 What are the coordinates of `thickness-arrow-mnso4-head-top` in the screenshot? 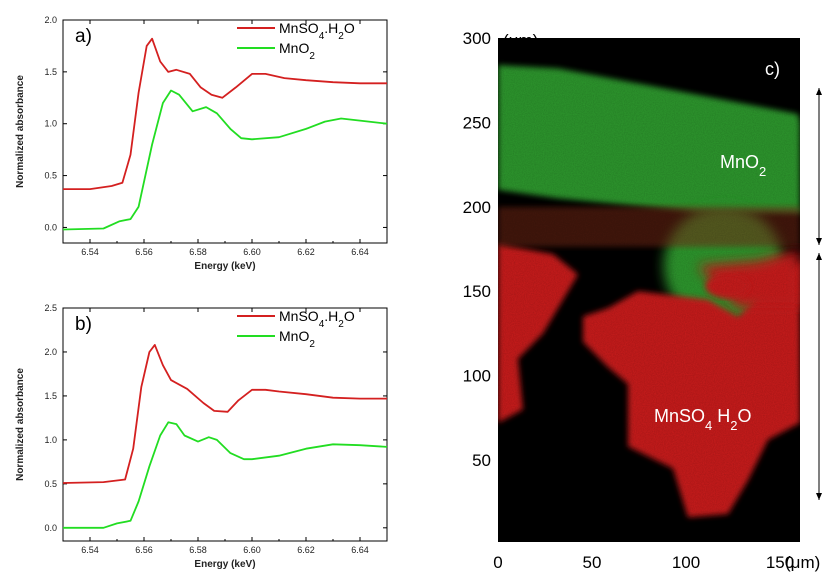 It's located at (819, 256).